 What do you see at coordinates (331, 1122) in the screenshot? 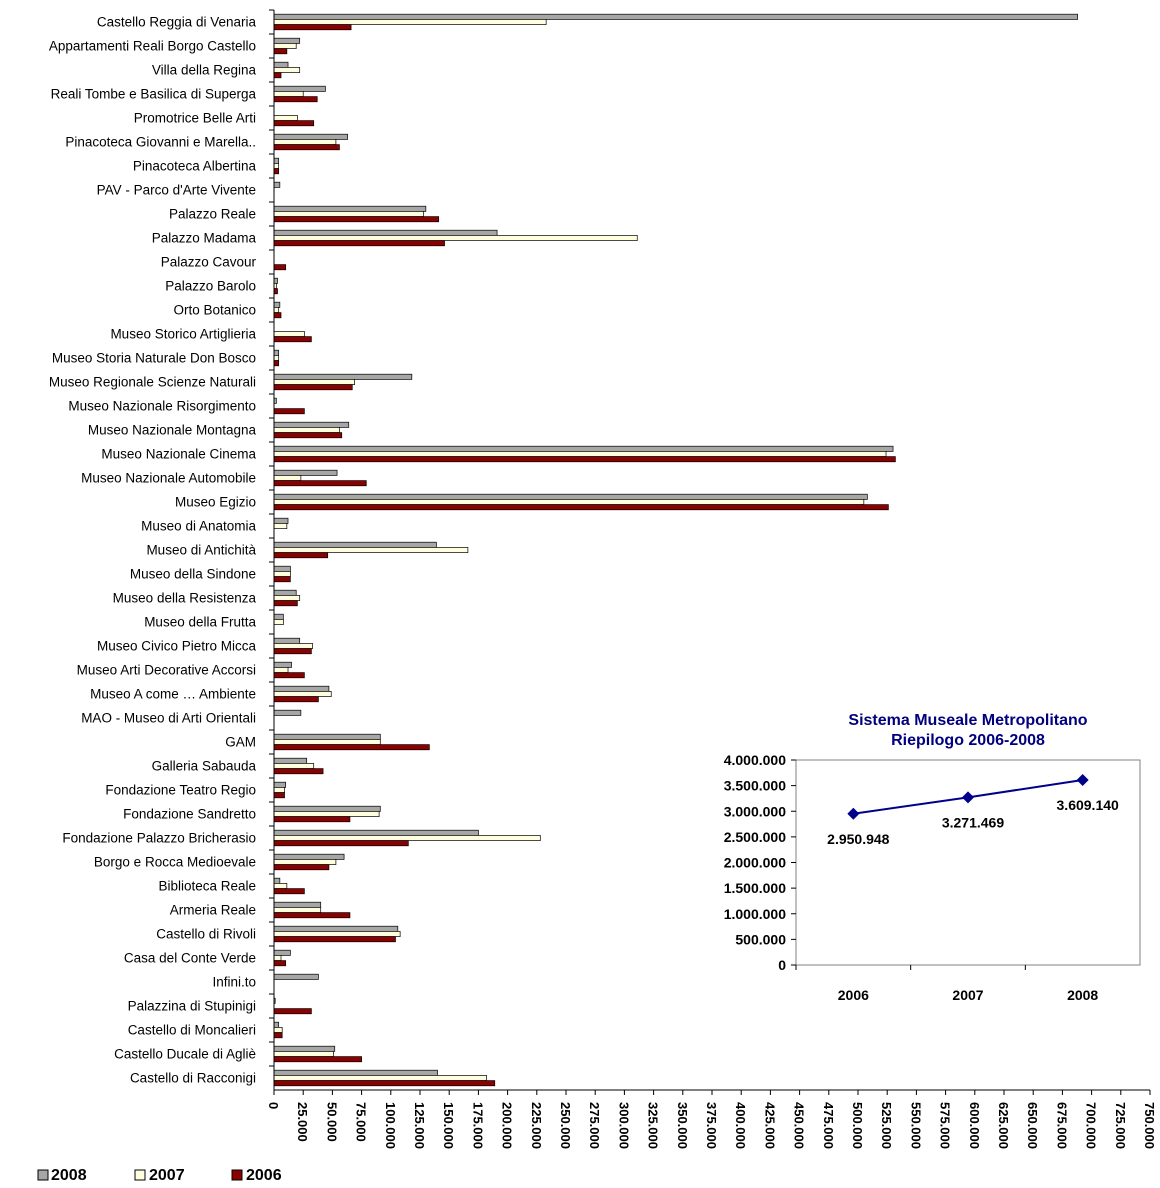
I see `x-tick-label: 50.000` at bounding box center [331, 1122].